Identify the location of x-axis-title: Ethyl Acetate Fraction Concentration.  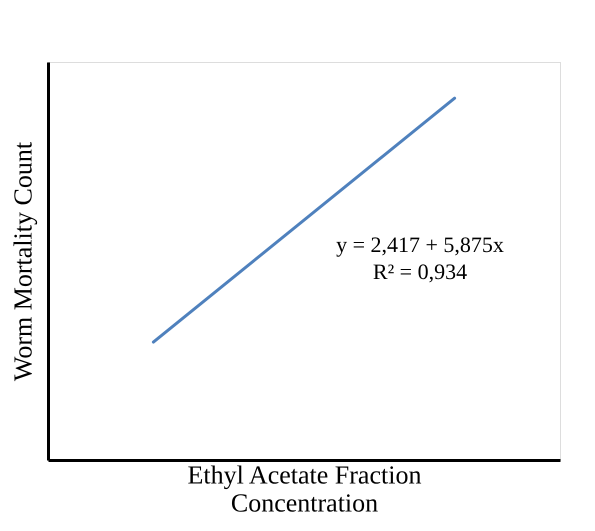
(305, 489).